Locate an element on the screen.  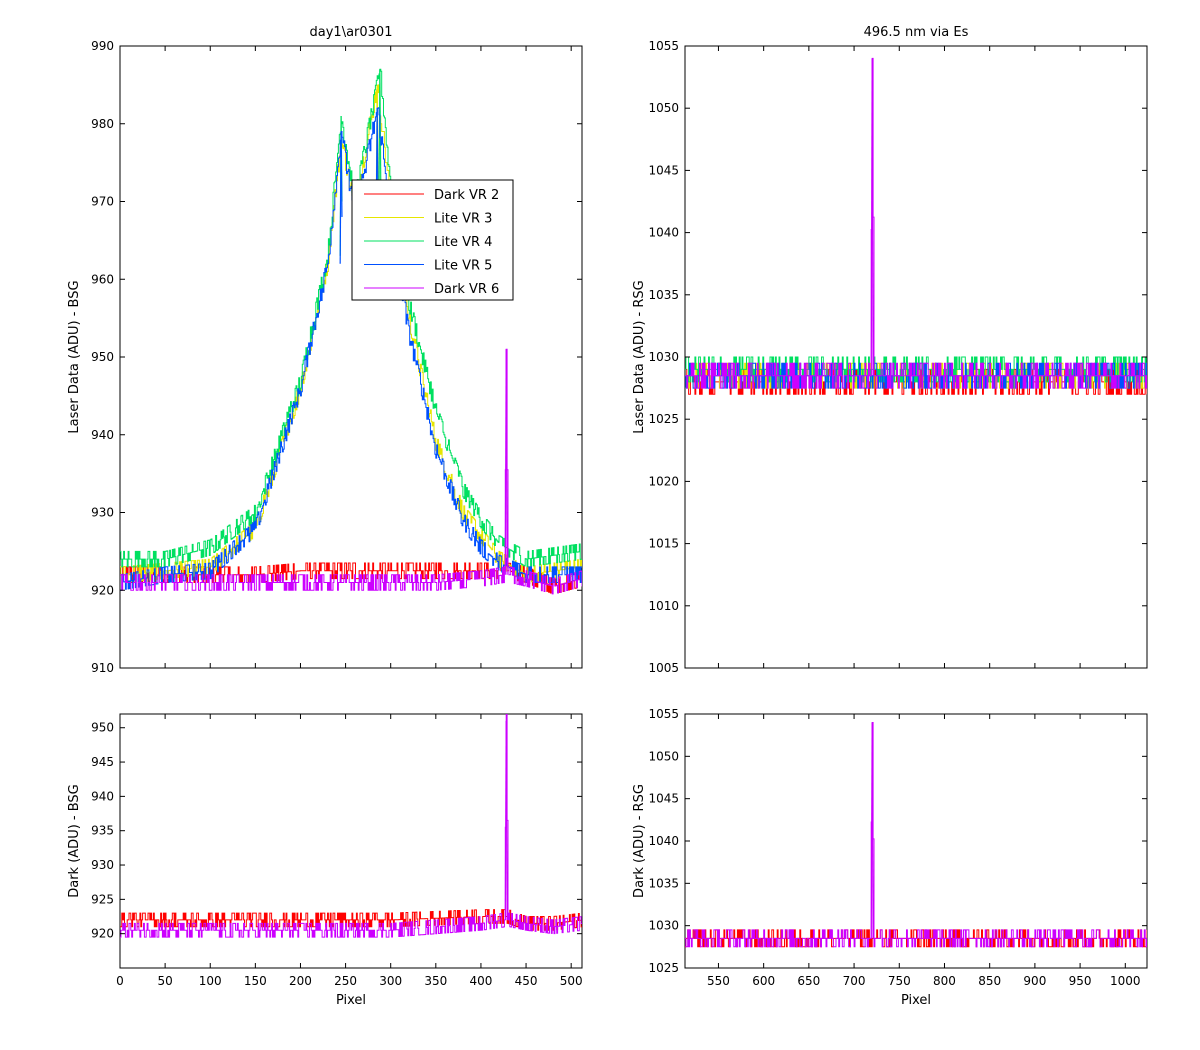
legend-label: Lite VR 3 is located at coordinates (463, 219).